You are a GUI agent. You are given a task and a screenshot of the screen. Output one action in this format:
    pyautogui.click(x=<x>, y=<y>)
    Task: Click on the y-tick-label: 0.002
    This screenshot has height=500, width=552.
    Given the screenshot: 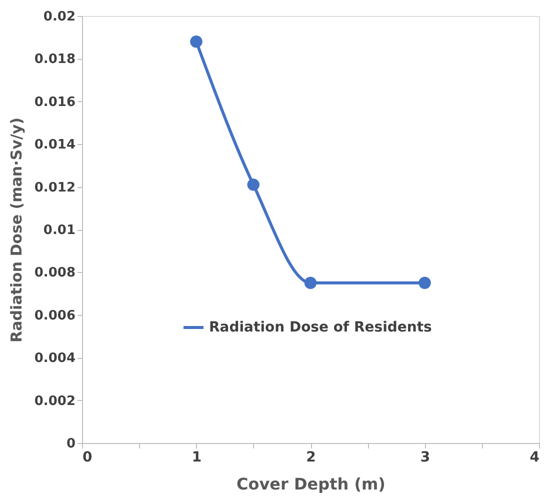 What is the action you would take?
    pyautogui.click(x=55, y=401)
    